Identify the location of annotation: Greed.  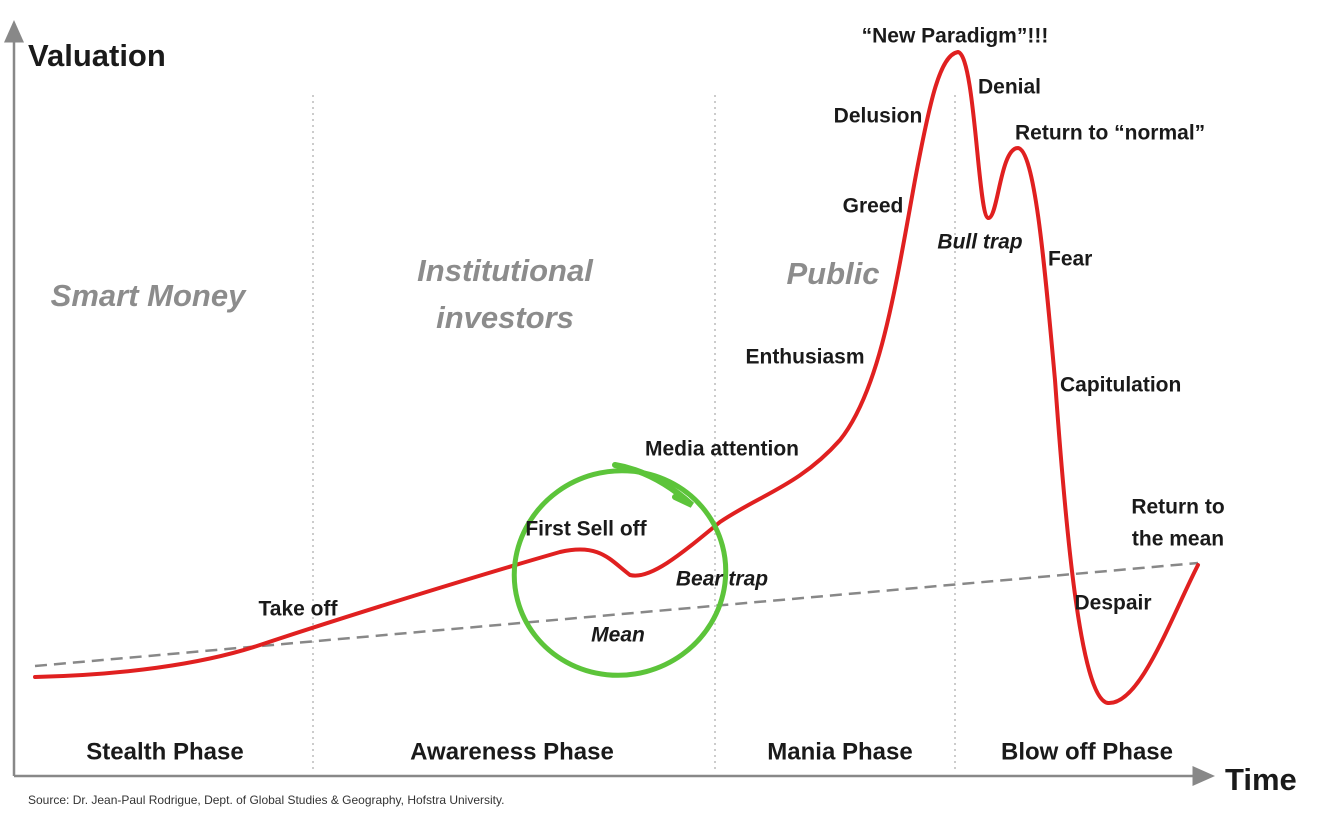
(873, 206).